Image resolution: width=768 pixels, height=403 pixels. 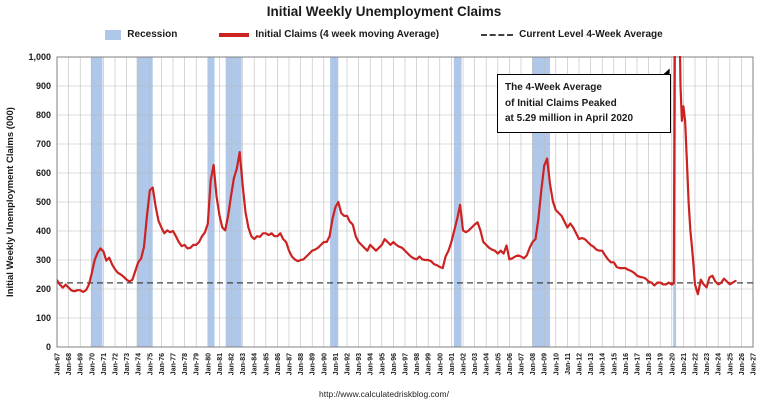 I want to click on x-tick-label: Jan-15, so click(x=614, y=364).